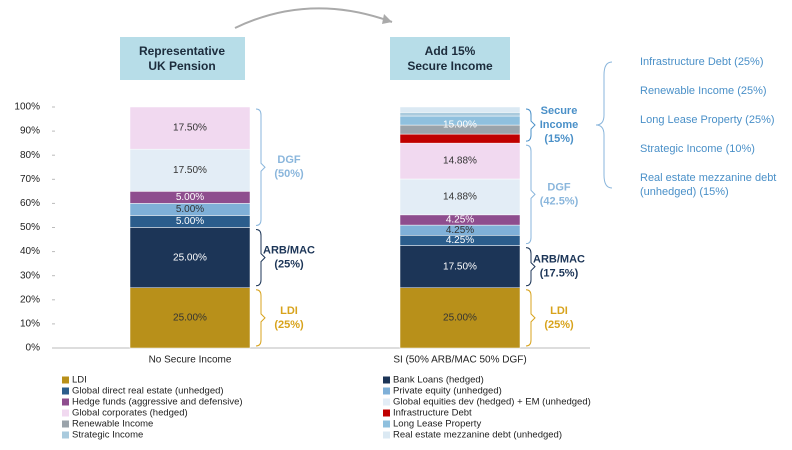 Image resolution: width=792 pixels, height=450 pixels. What do you see at coordinates (30, 251) in the screenshot?
I see `y-tick-label: 40%` at bounding box center [30, 251].